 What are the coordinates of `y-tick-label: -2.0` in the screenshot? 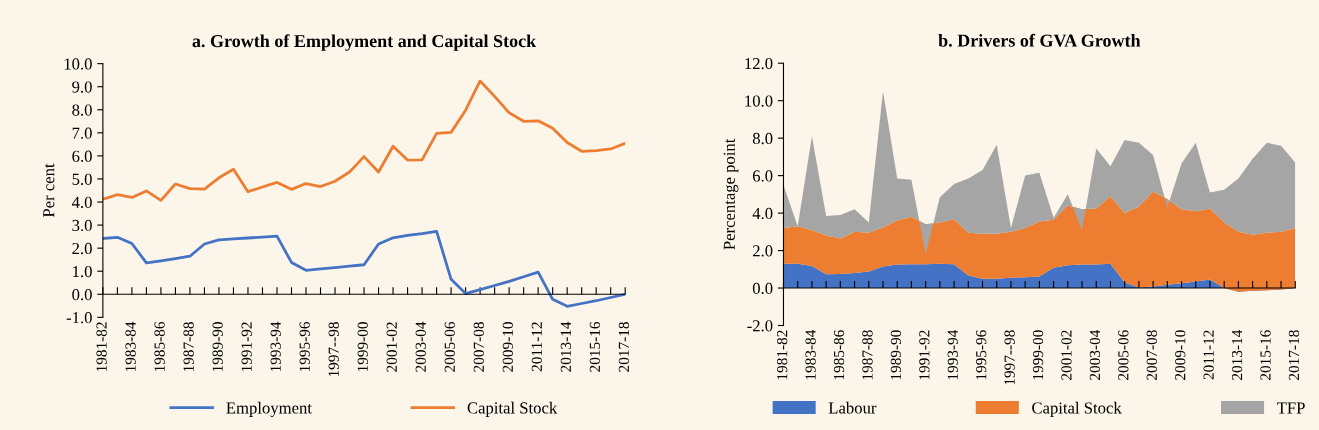 It's located at (760, 326).